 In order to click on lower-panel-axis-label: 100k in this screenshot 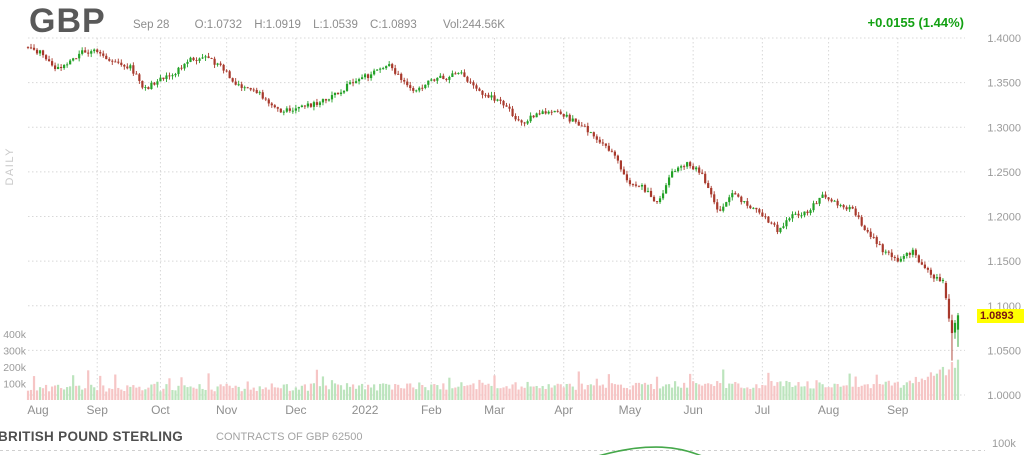, I will do `click(1004, 444)`.